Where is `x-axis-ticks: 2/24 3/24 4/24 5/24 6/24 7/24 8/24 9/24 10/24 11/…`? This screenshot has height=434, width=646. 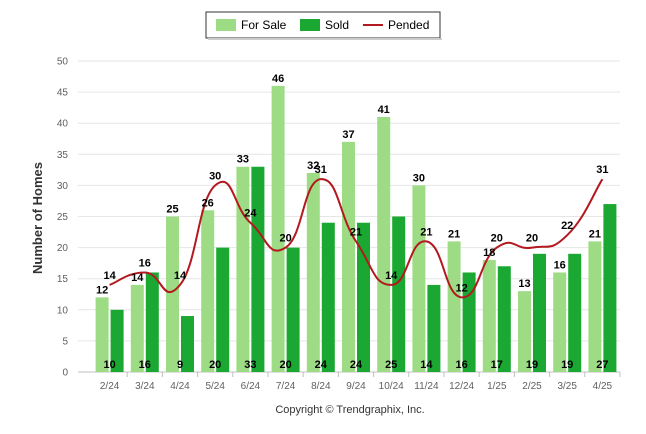 x-axis-ticks: 2/24 3/24 4/24 5/24 6/24 7/24 8/24 9/24 10/24 11/… is located at coordinates (360, 382).